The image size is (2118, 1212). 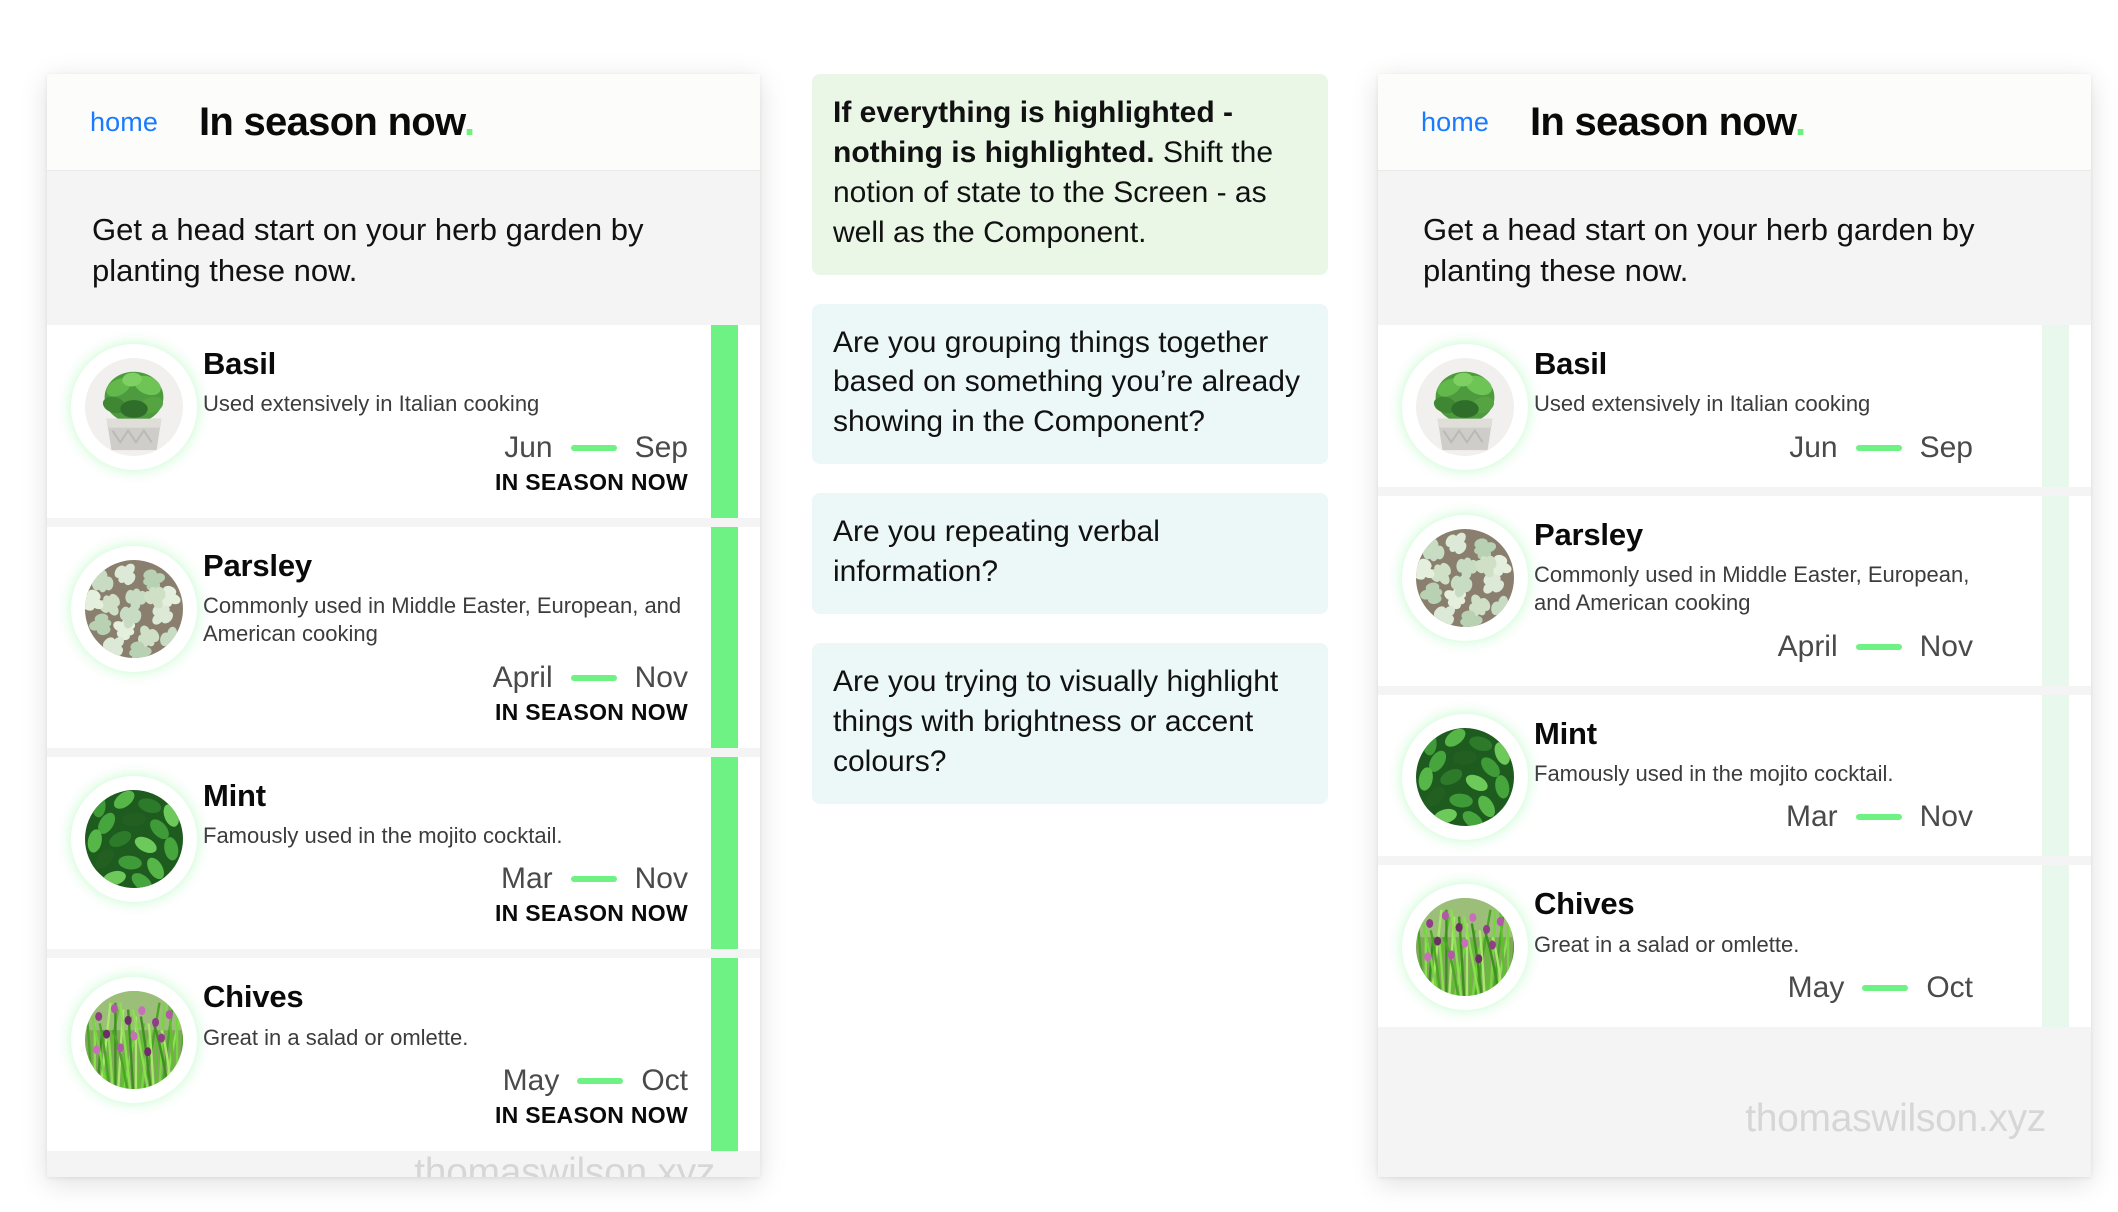 What do you see at coordinates (1895, 1118) in the screenshot?
I see `watermark-right: thomaswilson.xyz` at bounding box center [1895, 1118].